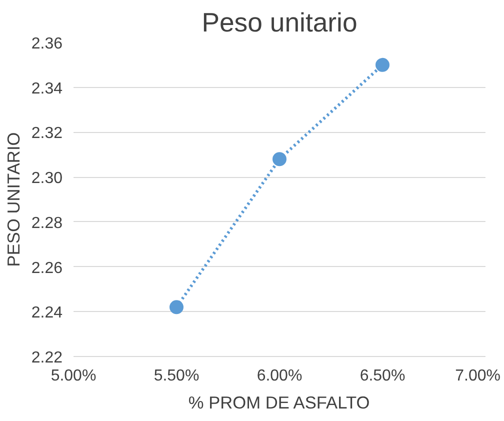 Image resolution: width=504 pixels, height=421 pixels. I want to click on y-tick-label: 2.26, so click(47, 268).